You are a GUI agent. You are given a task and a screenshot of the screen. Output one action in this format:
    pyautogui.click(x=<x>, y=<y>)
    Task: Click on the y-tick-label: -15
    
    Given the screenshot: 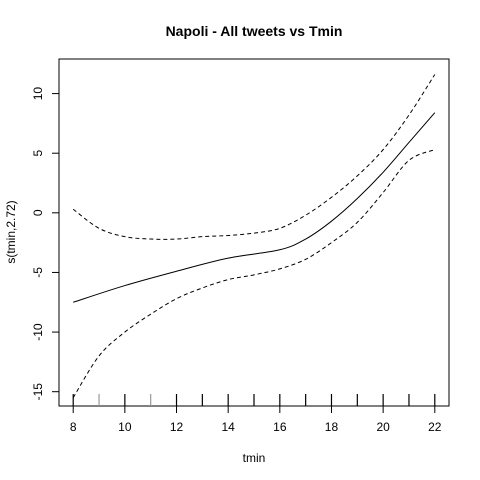 What is the action you would take?
    pyautogui.click(x=38, y=392)
    